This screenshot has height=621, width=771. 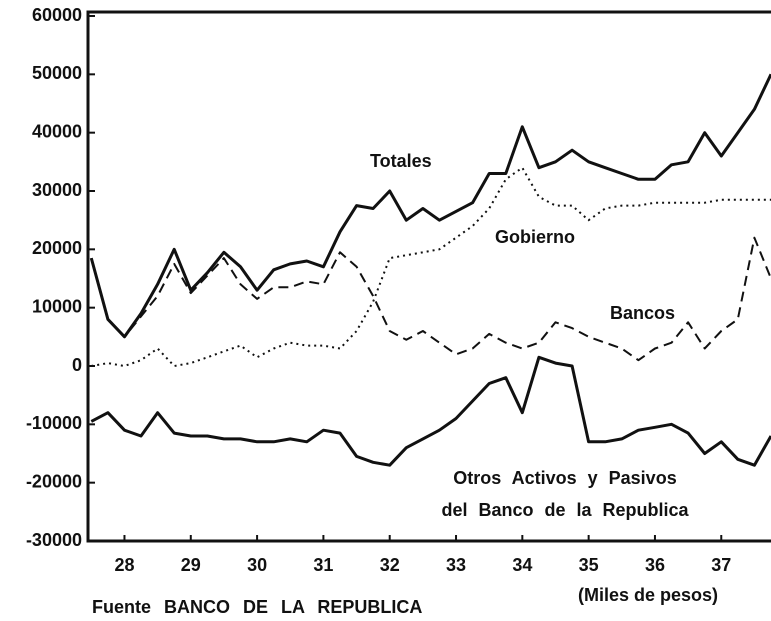 What do you see at coordinates (401, 161) in the screenshot?
I see `series-label: Totales` at bounding box center [401, 161].